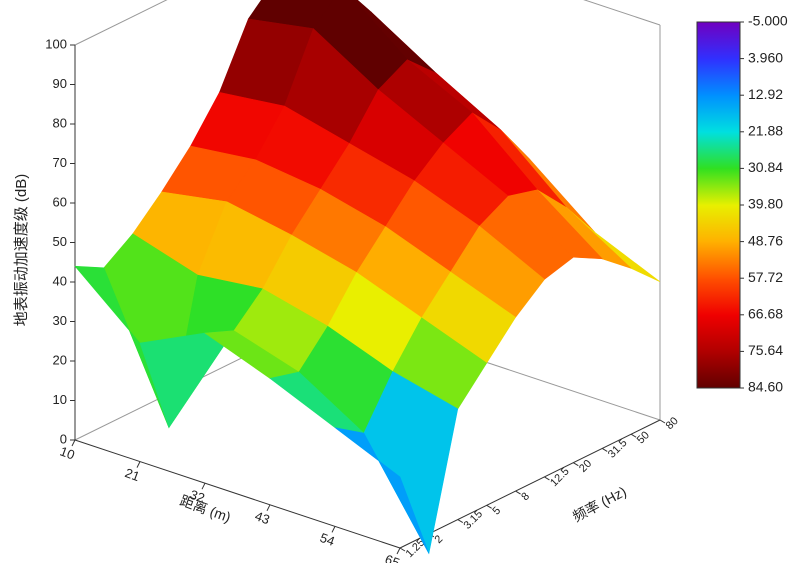 The width and height of the screenshot is (800, 568). Describe the element at coordinates (765, 277) in the screenshot. I see `colorbar-tick-label: 57.72` at that location.